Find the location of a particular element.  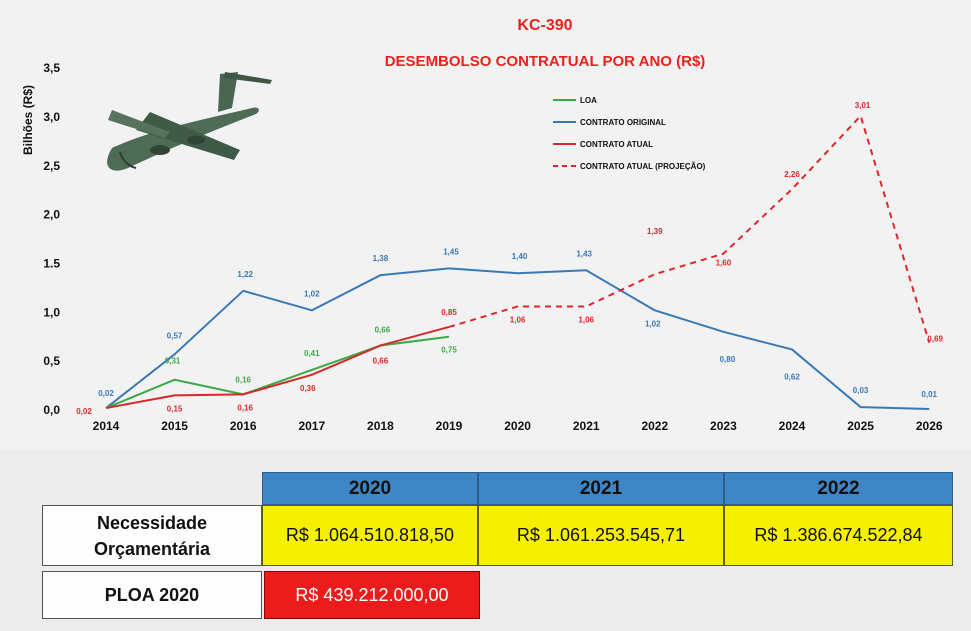

x-tick-label: 2015 is located at coordinates (174, 426).